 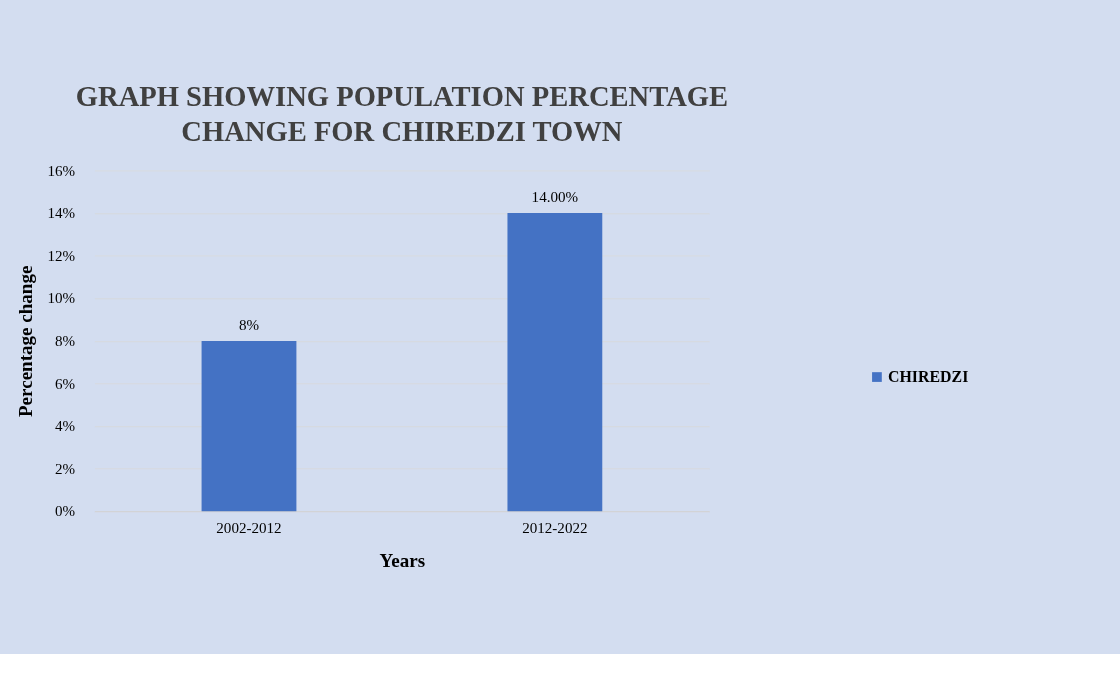 What do you see at coordinates (65, 383) in the screenshot?
I see `y-tick-label: 6%` at bounding box center [65, 383].